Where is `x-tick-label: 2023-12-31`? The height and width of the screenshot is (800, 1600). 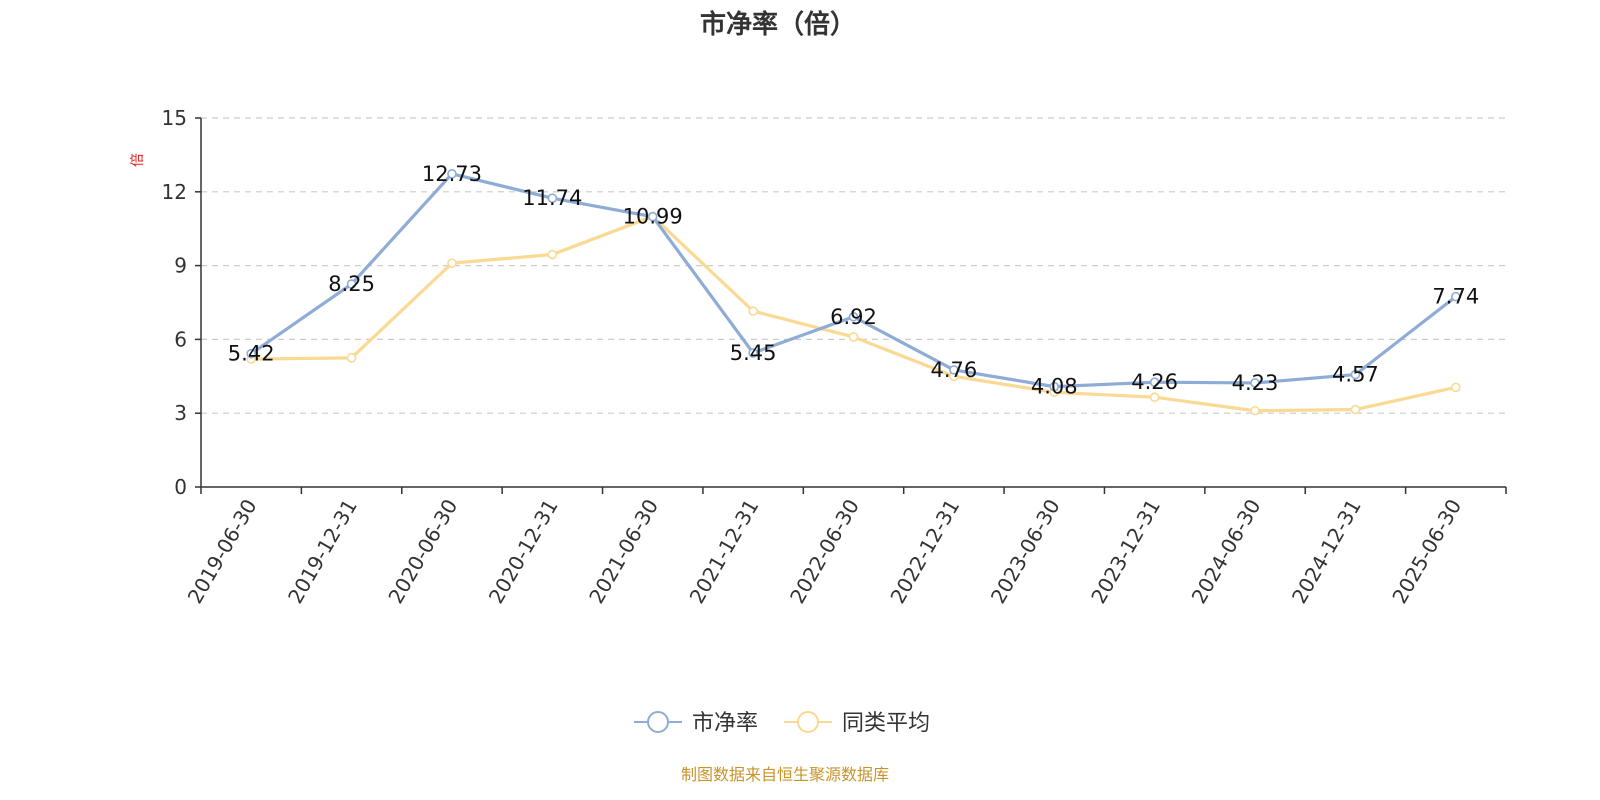
x-tick-label: 2023-12-31 is located at coordinates (1125, 551).